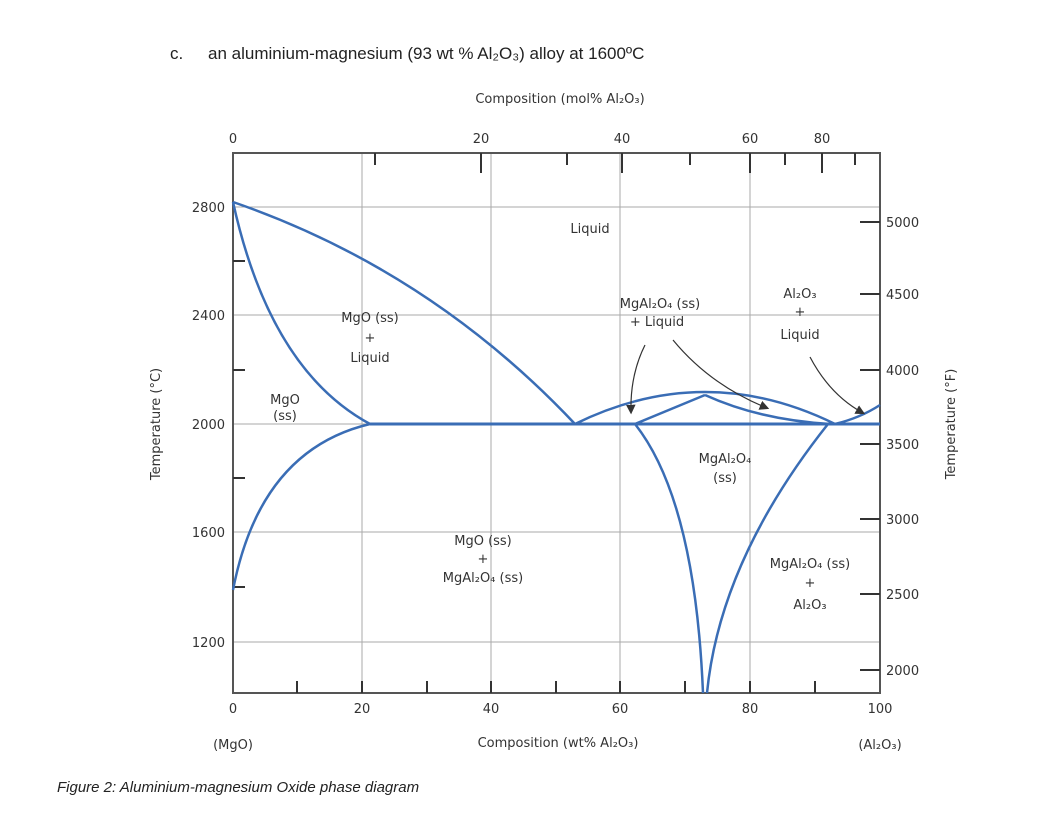  What do you see at coordinates (208, 643) in the screenshot?
I see `left-tick-label: 1200` at bounding box center [208, 643].